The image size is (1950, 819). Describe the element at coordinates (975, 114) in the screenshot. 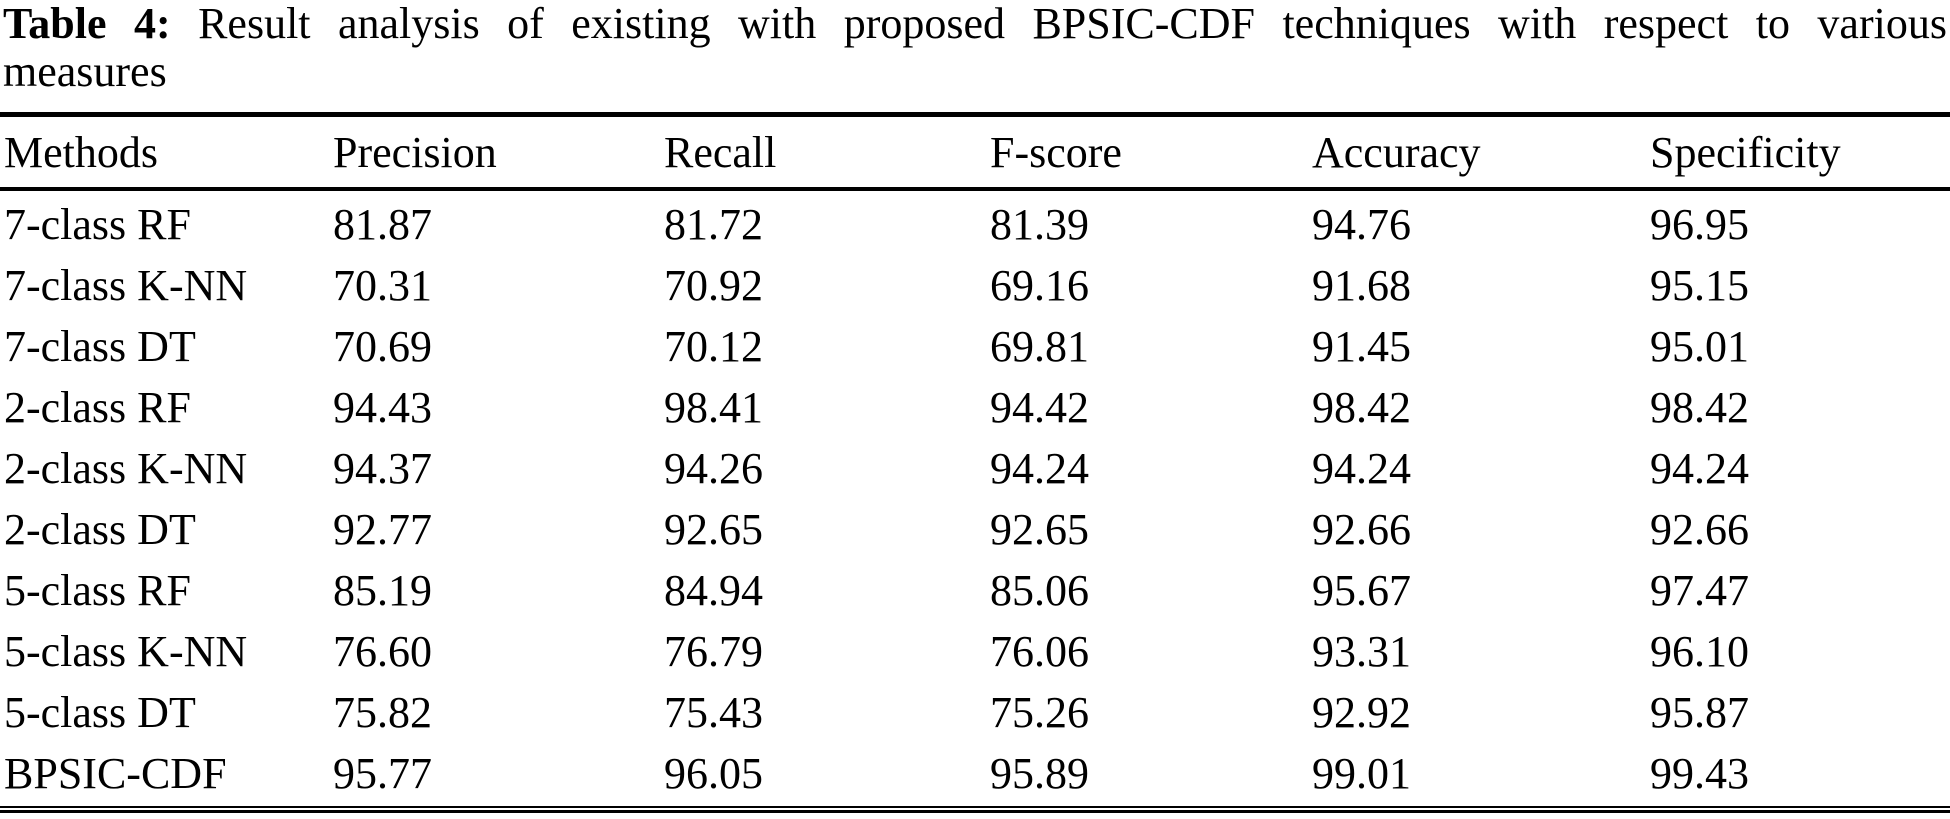

I see `table-top-rule` at that location.